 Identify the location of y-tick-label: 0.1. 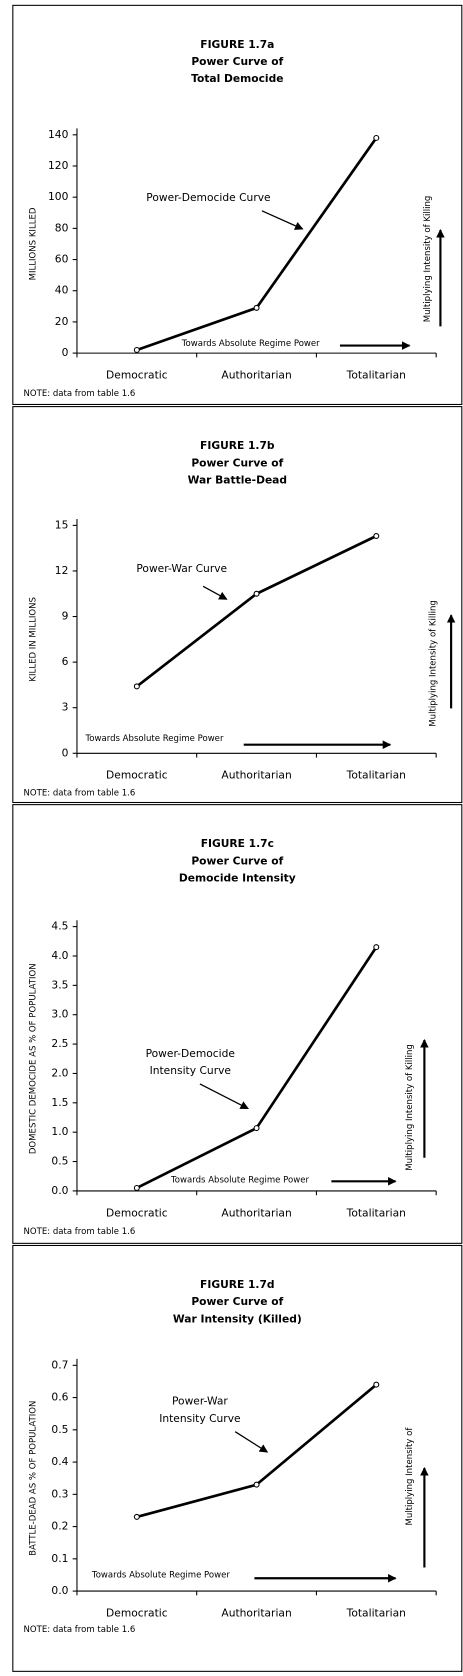
(59, 1558).